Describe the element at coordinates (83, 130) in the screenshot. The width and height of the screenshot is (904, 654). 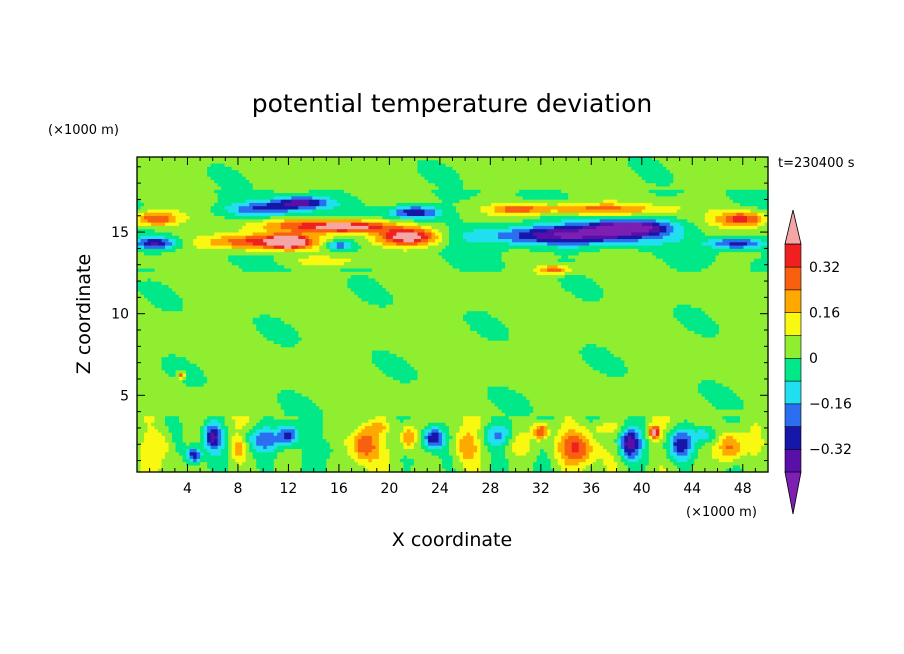
I see `y-unit-label: (×1000 m)` at that location.